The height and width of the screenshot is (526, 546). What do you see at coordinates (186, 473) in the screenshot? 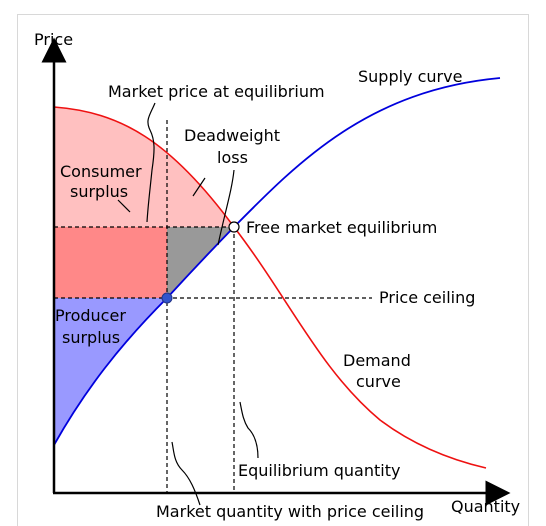
I see `ceiling-quantity-leader` at bounding box center [186, 473].